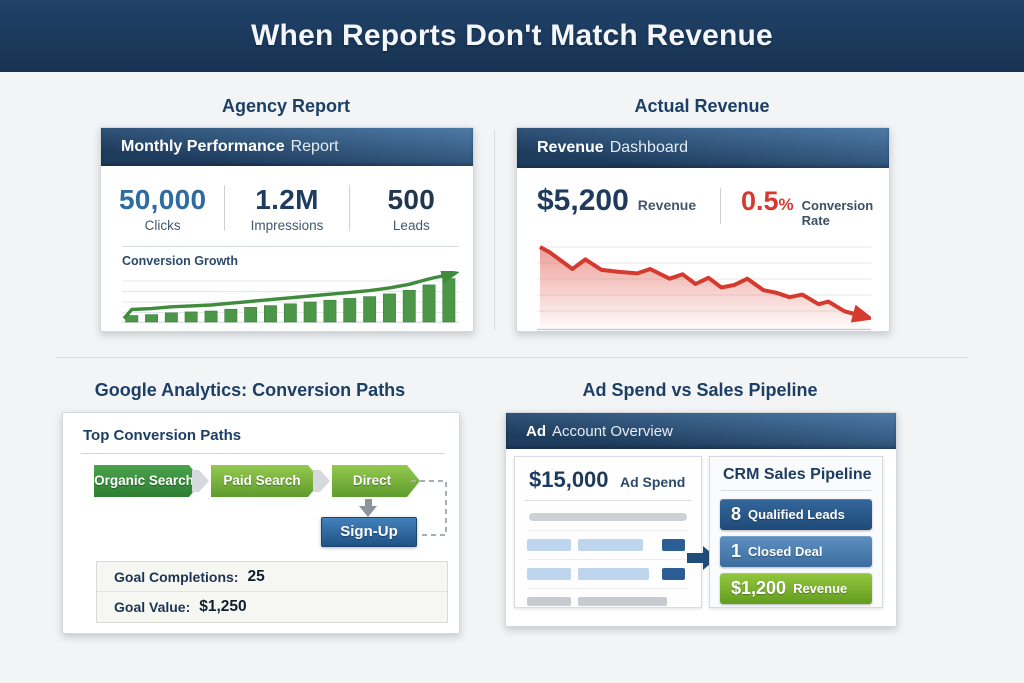 The width and height of the screenshot is (1024, 683). Describe the element at coordinates (290, 297) in the screenshot. I see `conversion-growth-bar-chart` at that location.